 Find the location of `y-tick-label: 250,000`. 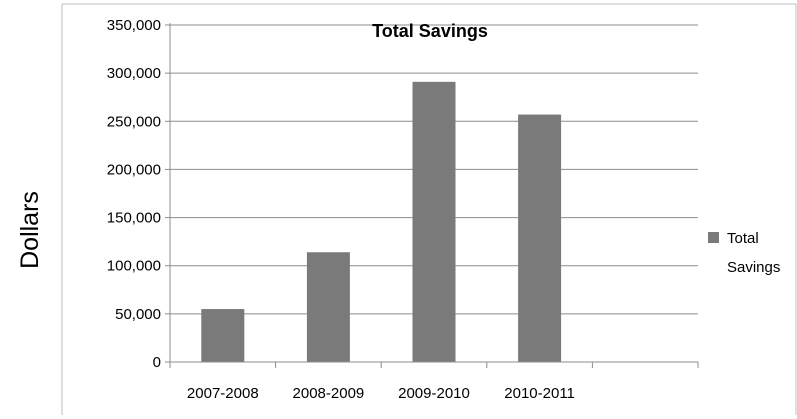

y-tick-label: 250,000 is located at coordinates (134, 121).